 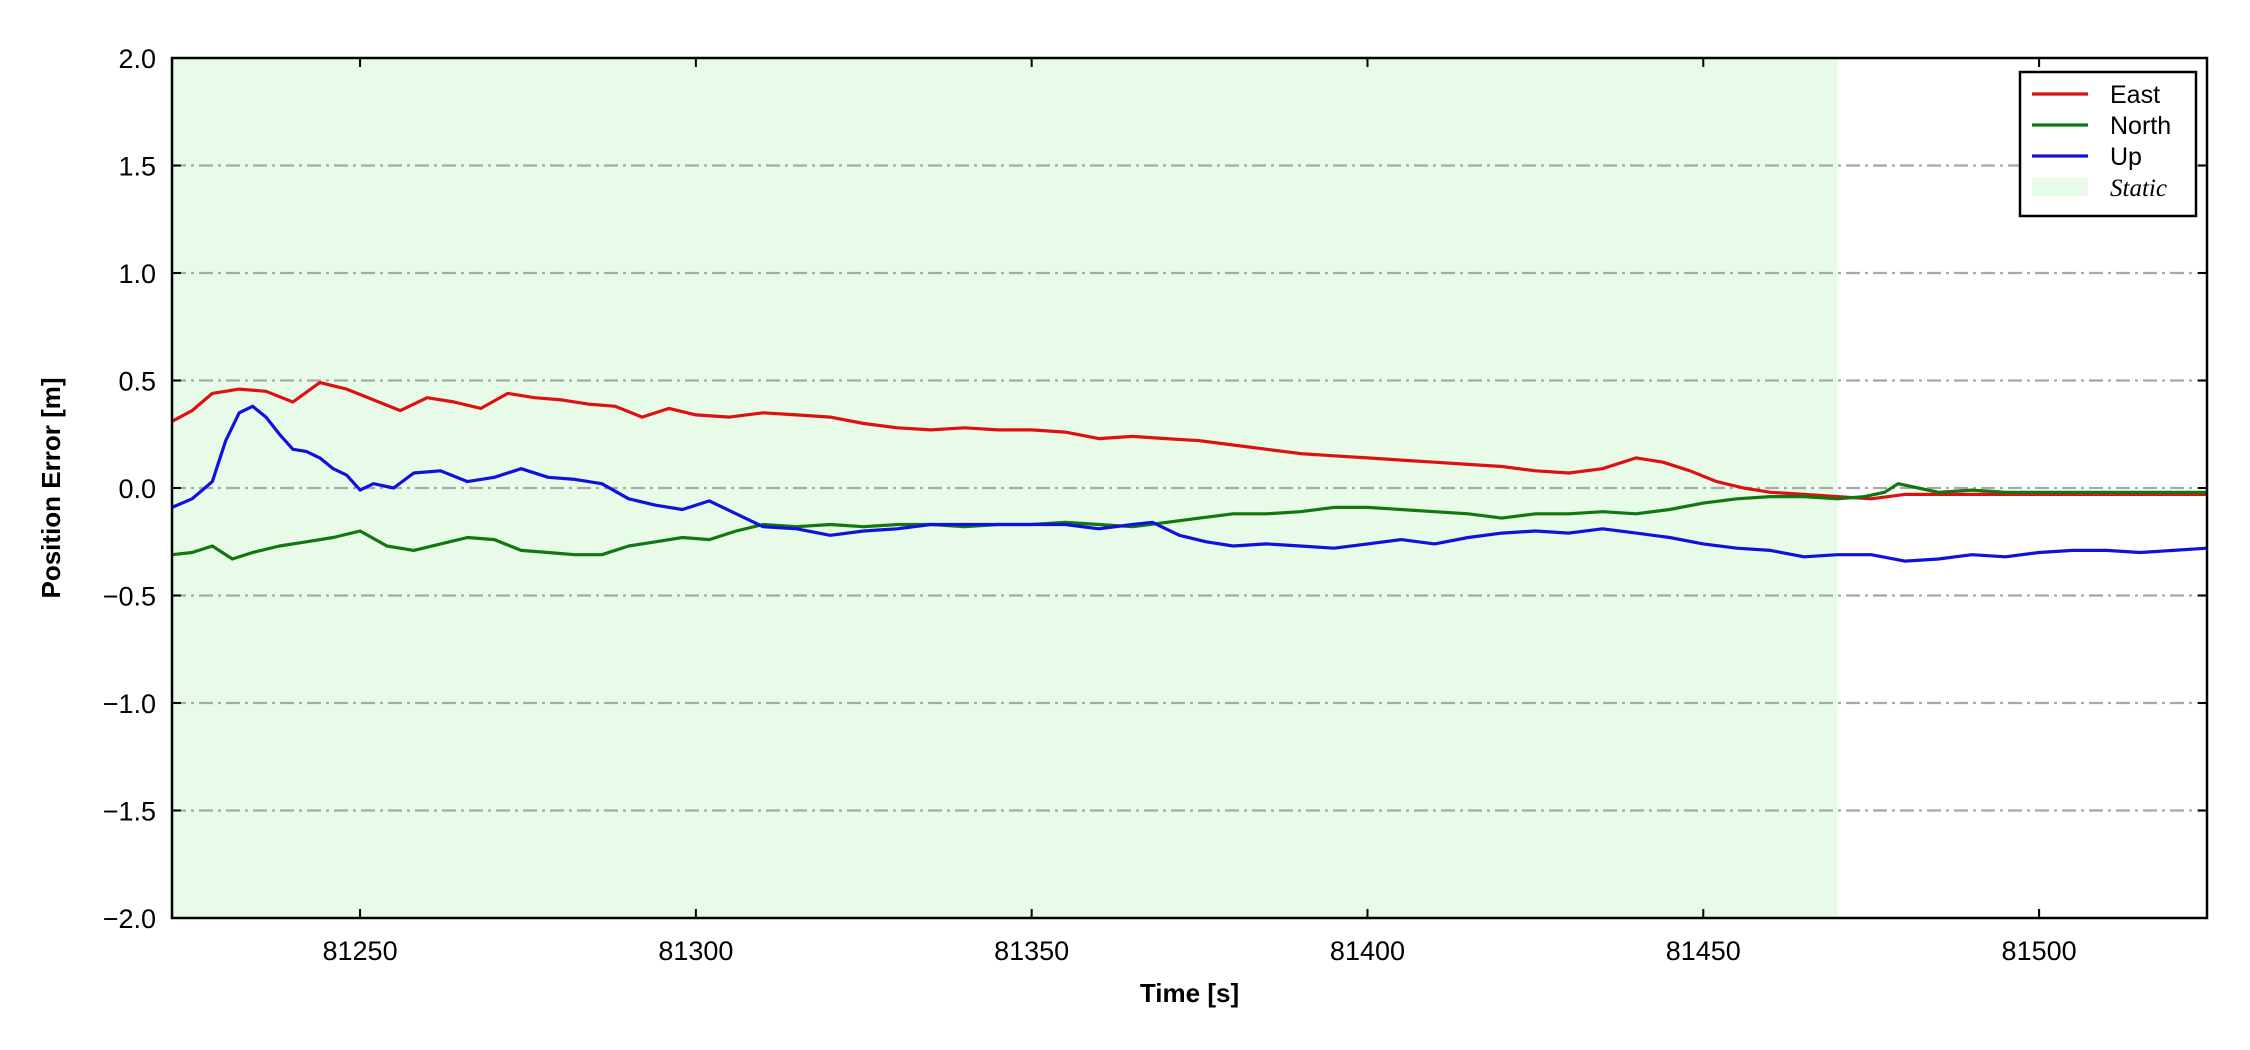 What do you see at coordinates (1189, 441) in the screenshot?
I see `series-line-east` at bounding box center [1189, 441].